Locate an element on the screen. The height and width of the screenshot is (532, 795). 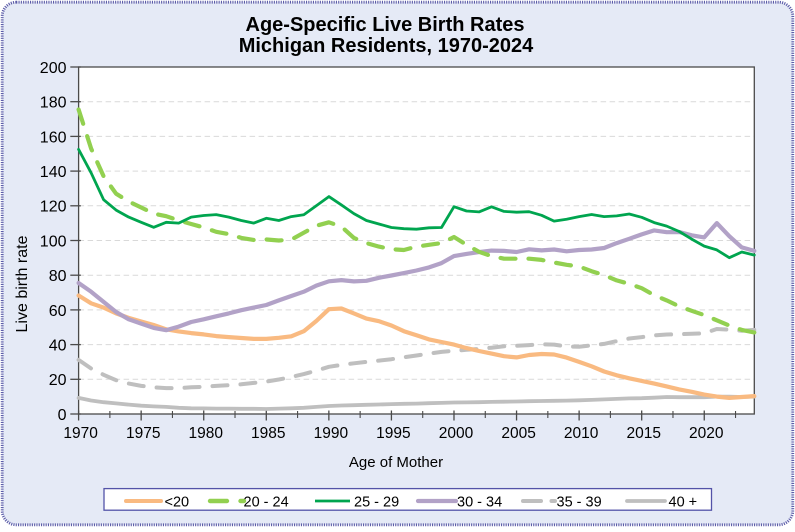
svg-text: 200 is located at coordinates (53, 68).